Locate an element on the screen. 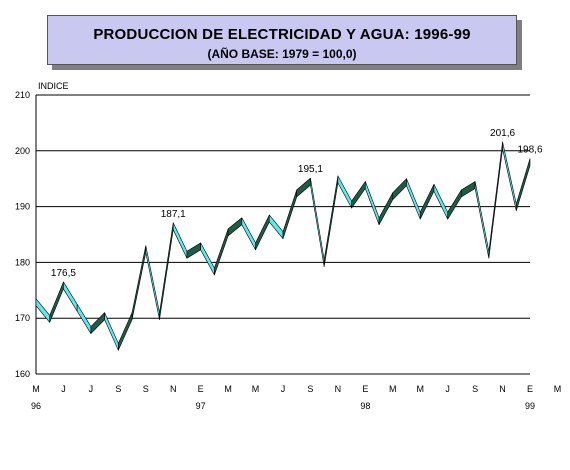 Image resolution: width=570 pixels, height=470 pixels. y-tick-label: 210 is located at coordinates (22, 95).